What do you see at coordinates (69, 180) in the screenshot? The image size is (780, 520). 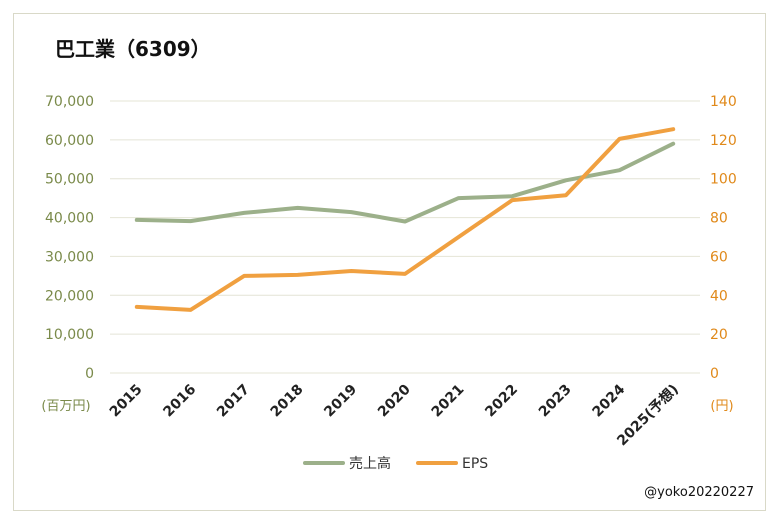 I see `left-tick-label: 50,000` at bounding box center [69, 180].